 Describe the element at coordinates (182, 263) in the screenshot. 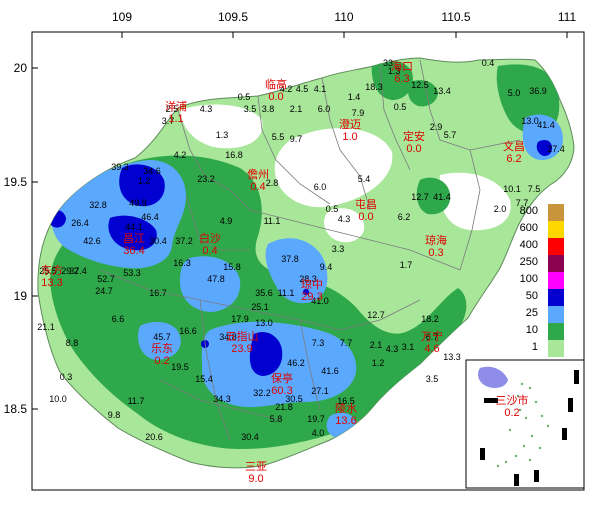

I see `station-value: 16.3` at that location.